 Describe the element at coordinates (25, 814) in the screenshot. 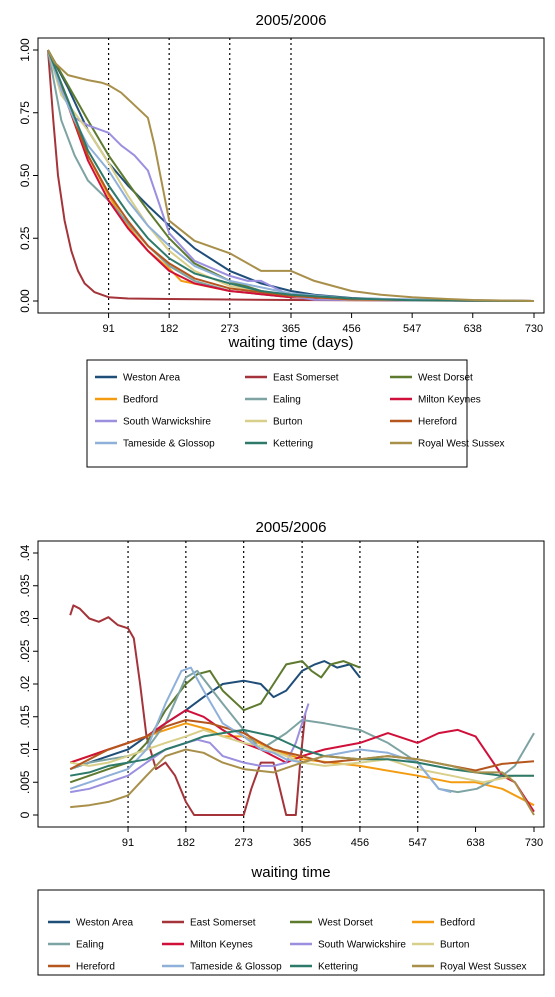

I see `y-tick-label: 0` at that location.